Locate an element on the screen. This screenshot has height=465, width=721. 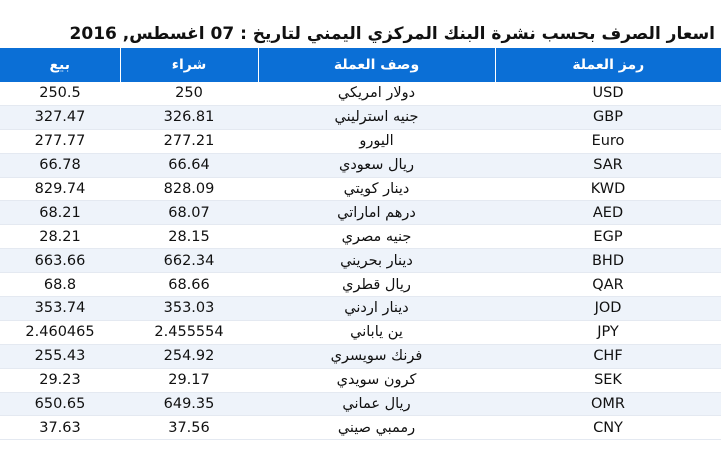
table-row: GBP جنيه استرليني 326.81 327.47 is located at coordinates (360, 117).